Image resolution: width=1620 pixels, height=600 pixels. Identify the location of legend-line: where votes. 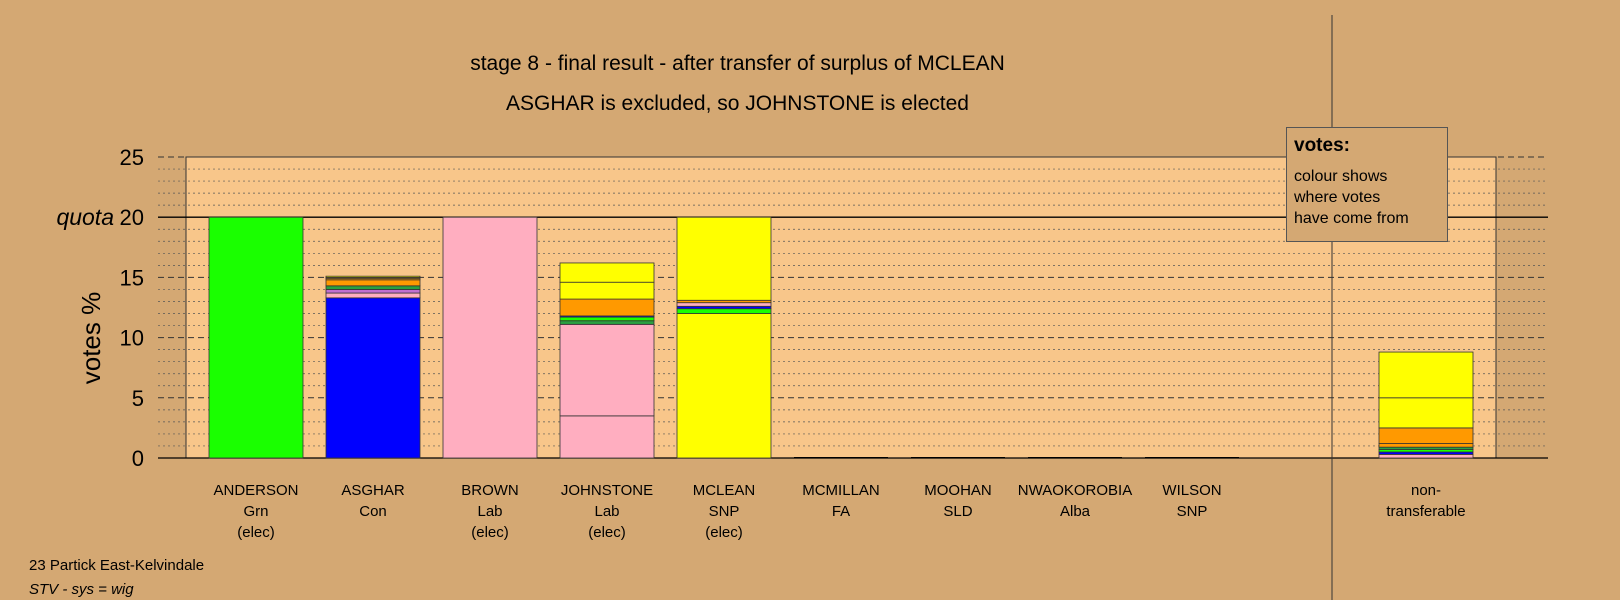
(1337, 197).